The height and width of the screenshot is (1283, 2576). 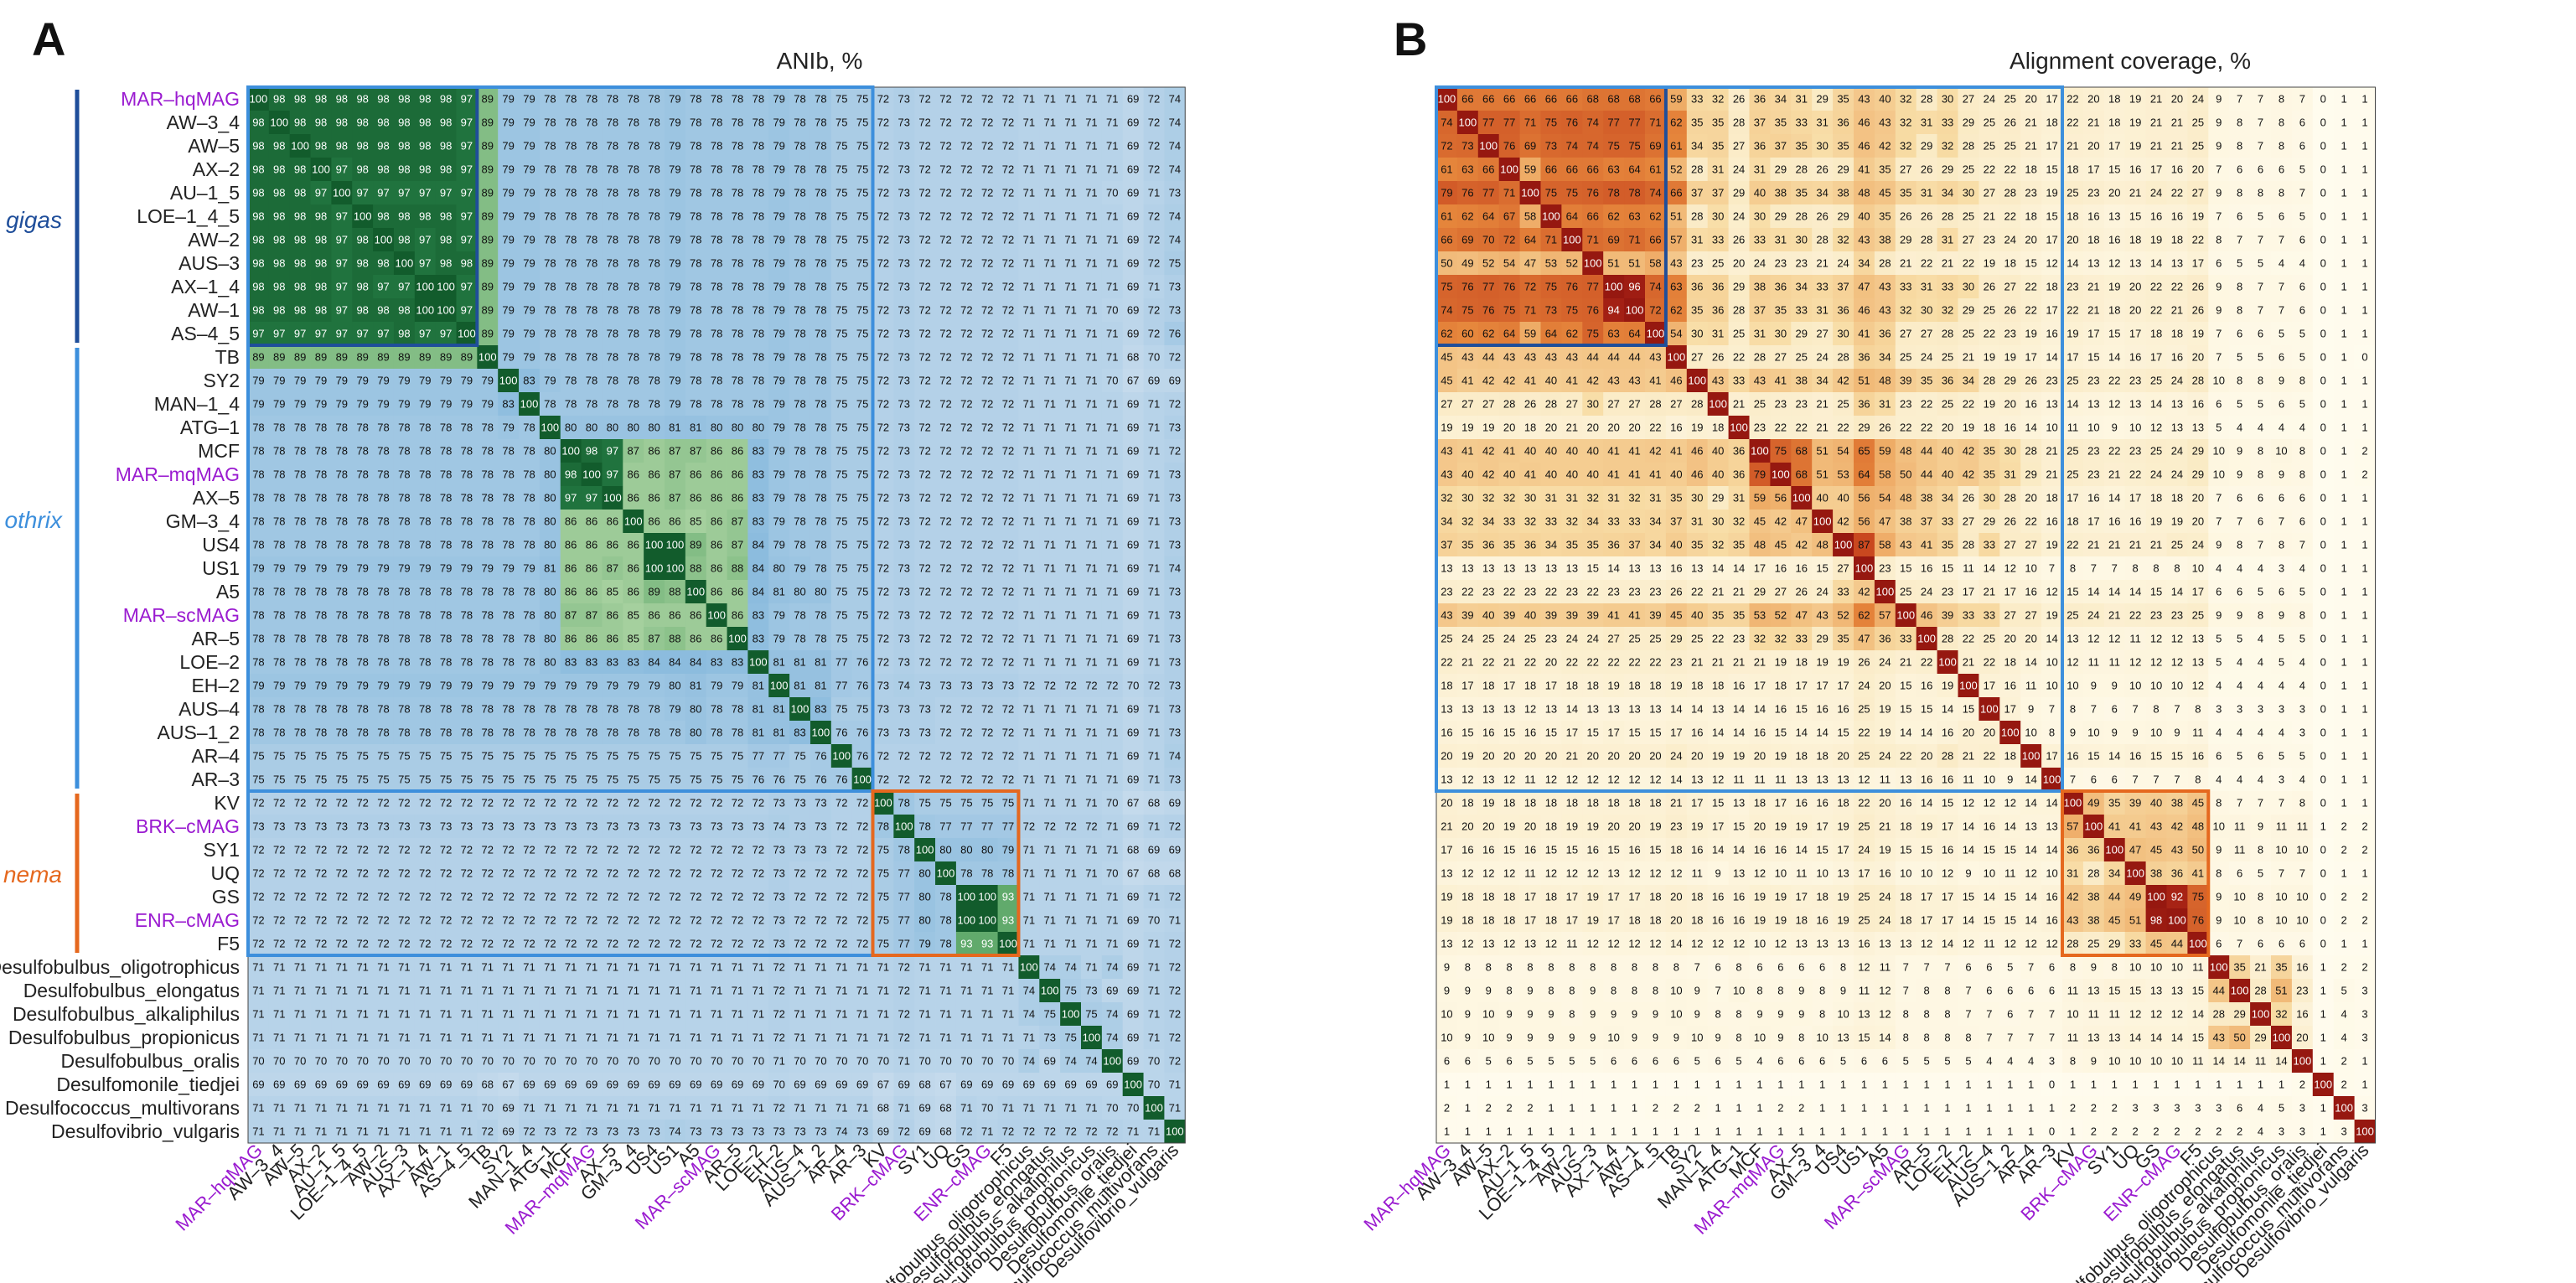 What do you see at coordinates (2281, 264) in the screenshot?
I see `coverage-cell-value: 4` at bounding box center [2281, 264].